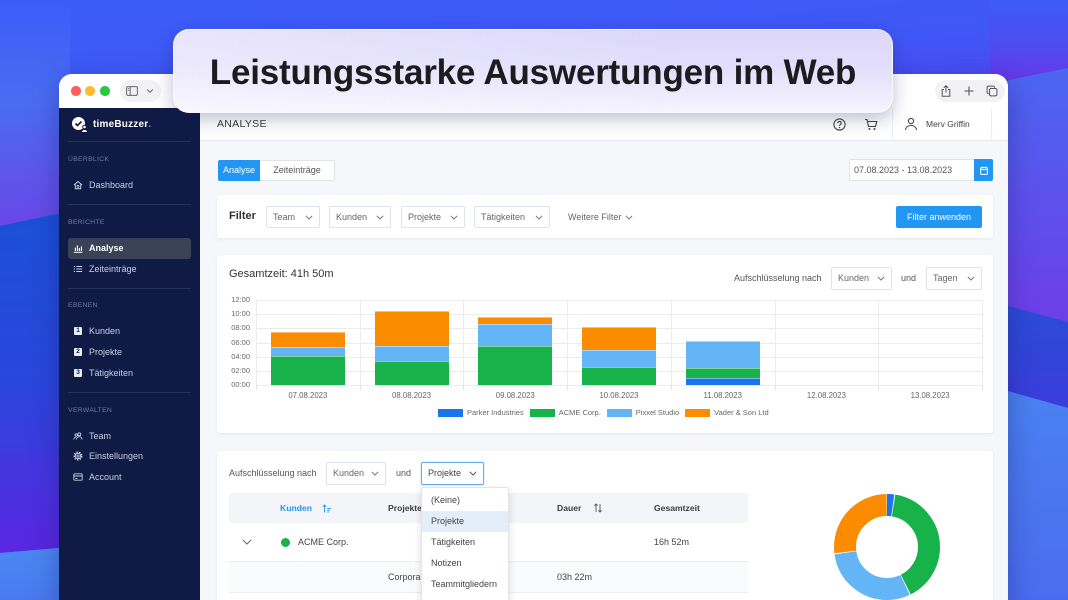 The width and height of the screenshot is (1068, 600). I want to click on sidebar-item-label: Team, so click(100, 436).